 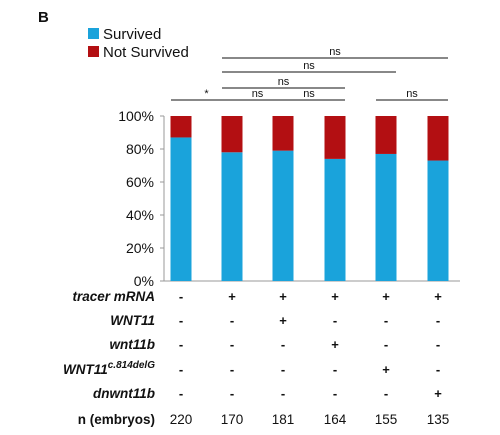 I want to click on sig-label-6: ns, so click(x=335, y=52).